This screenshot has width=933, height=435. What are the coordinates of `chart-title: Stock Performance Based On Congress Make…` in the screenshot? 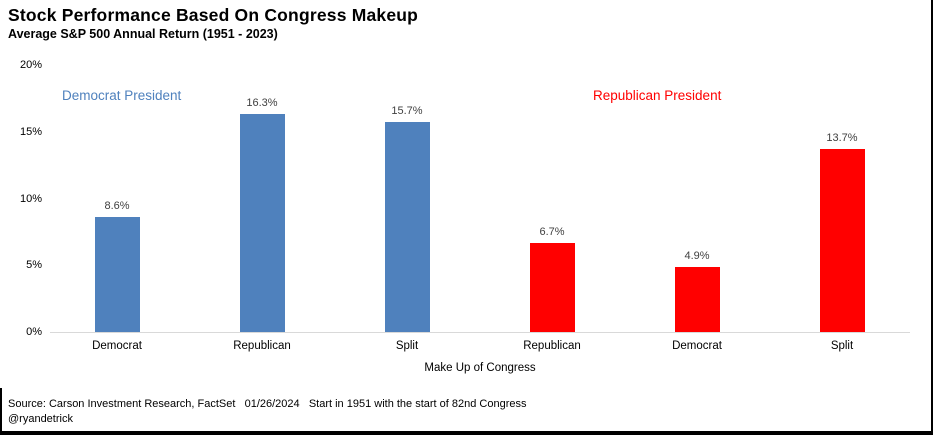 It's located at (213, 15).